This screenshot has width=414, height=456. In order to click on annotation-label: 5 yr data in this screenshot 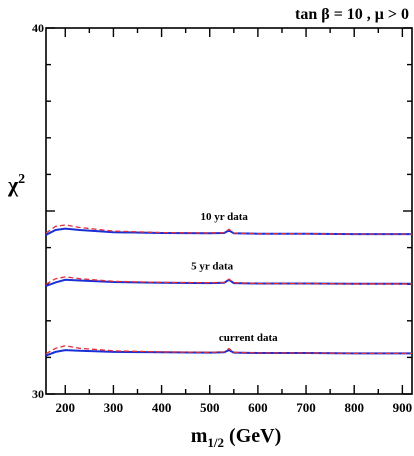, I will do `click(212, 267)`.